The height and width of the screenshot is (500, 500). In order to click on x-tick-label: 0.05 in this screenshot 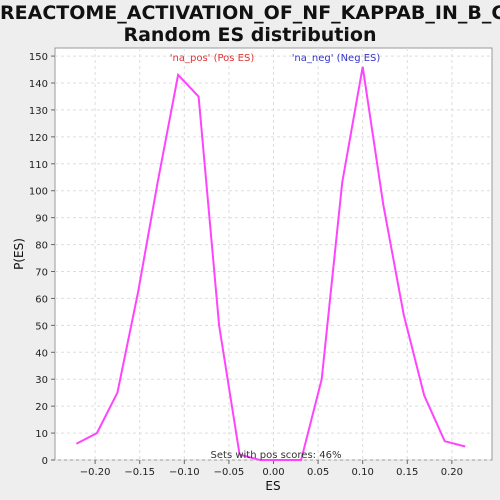, I will do `click(318, 472)`.